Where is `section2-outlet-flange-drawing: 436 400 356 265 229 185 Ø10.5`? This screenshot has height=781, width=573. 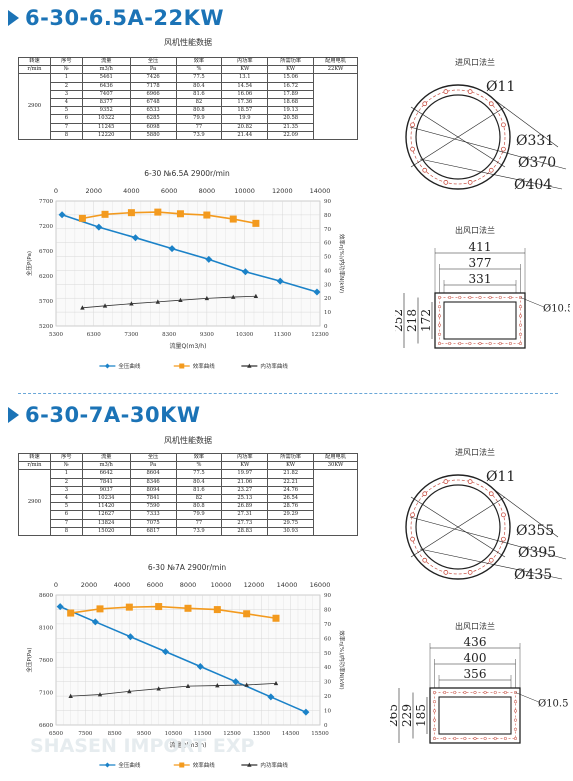
section2-outlet-flange-drawing: 436 400 356 265 229 185 Ø10.5 is located at coordinates (479, 689).